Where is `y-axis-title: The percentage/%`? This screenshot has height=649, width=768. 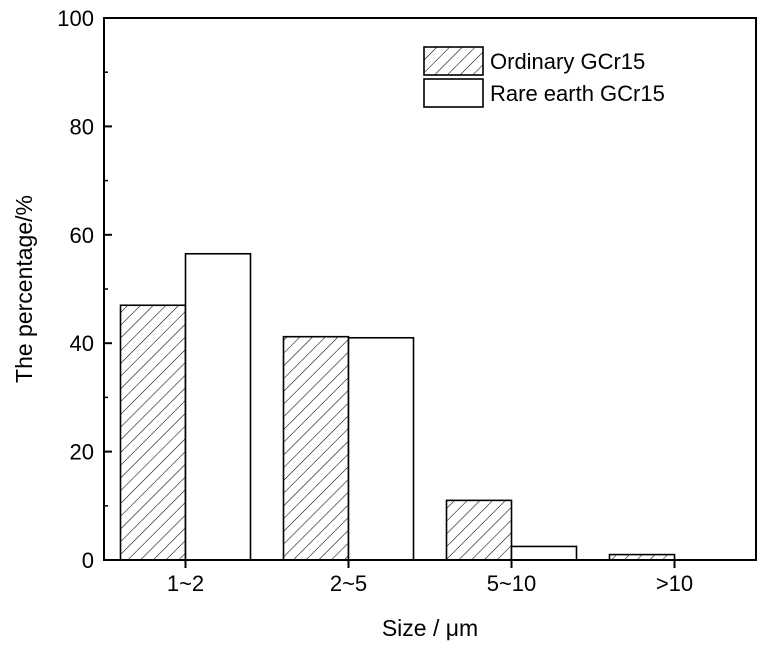
y-axis-title: The percentage/% is located at coordinates (24, 289).